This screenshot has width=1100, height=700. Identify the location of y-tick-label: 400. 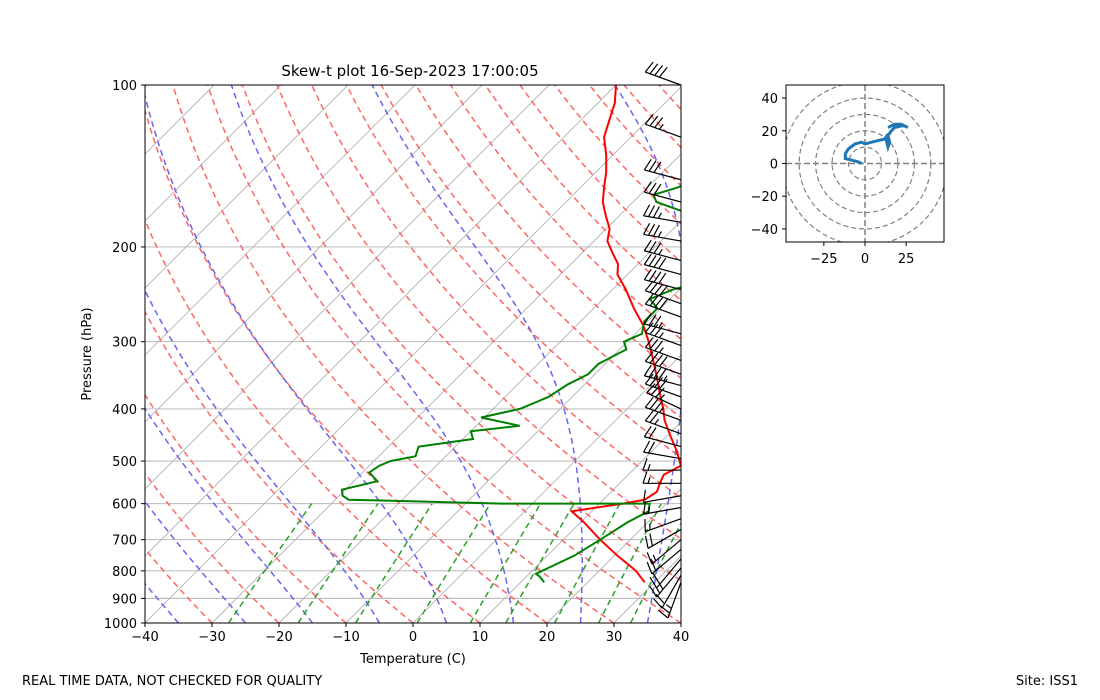
(124, 410).